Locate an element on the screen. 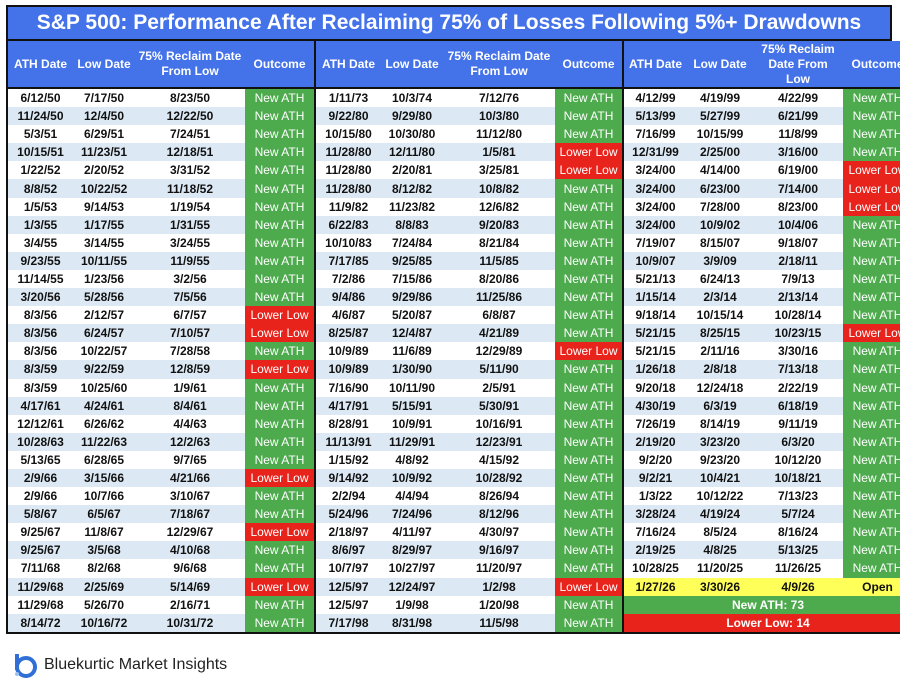 The width and height of the screenshot is (900, 687). ath-date-cell: 9/25/67 is located at coordinates (40, 550).